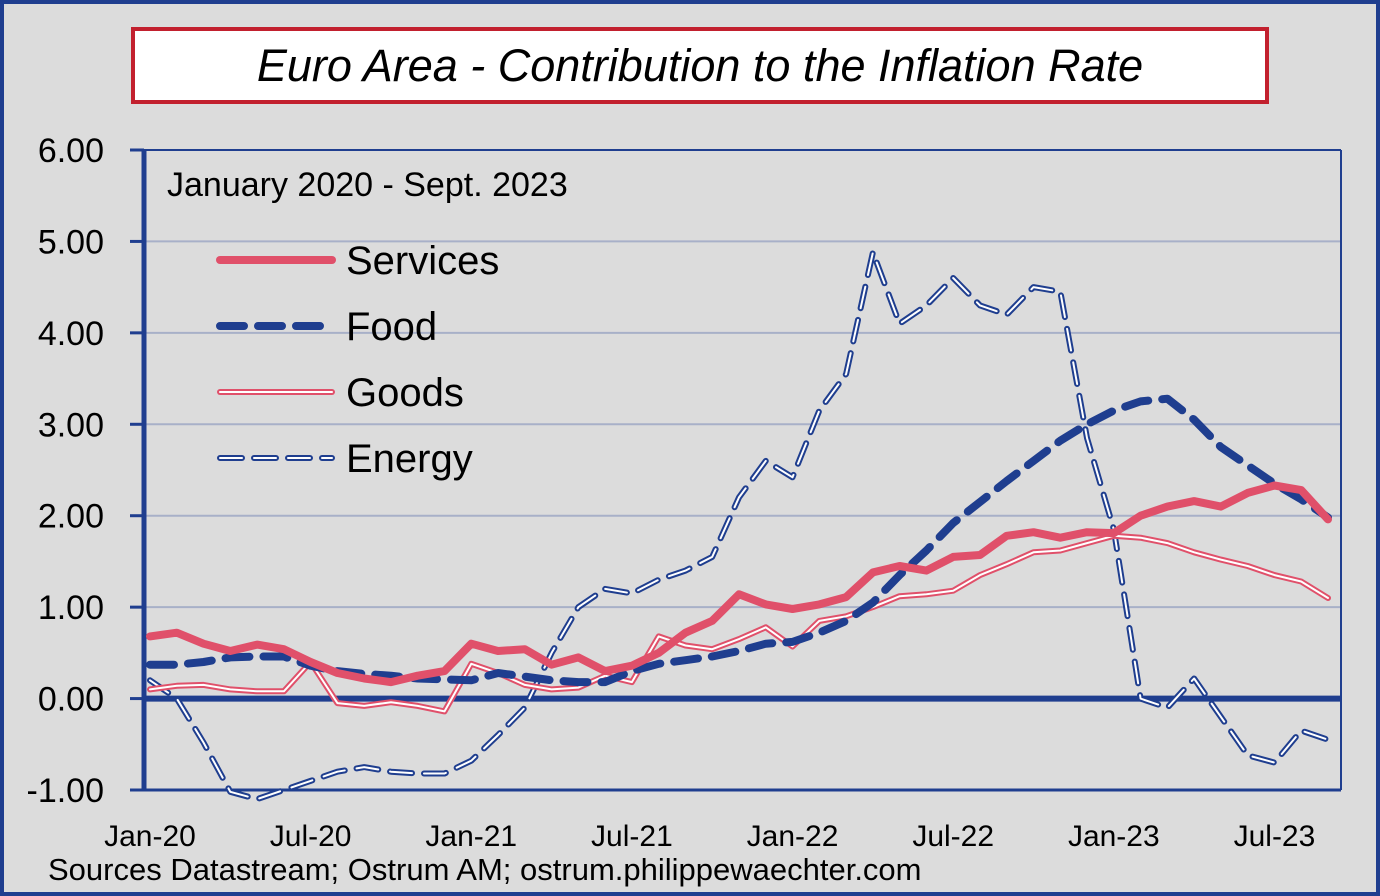  I want to click on y-tick-label: -1.00, so click(66, 791).